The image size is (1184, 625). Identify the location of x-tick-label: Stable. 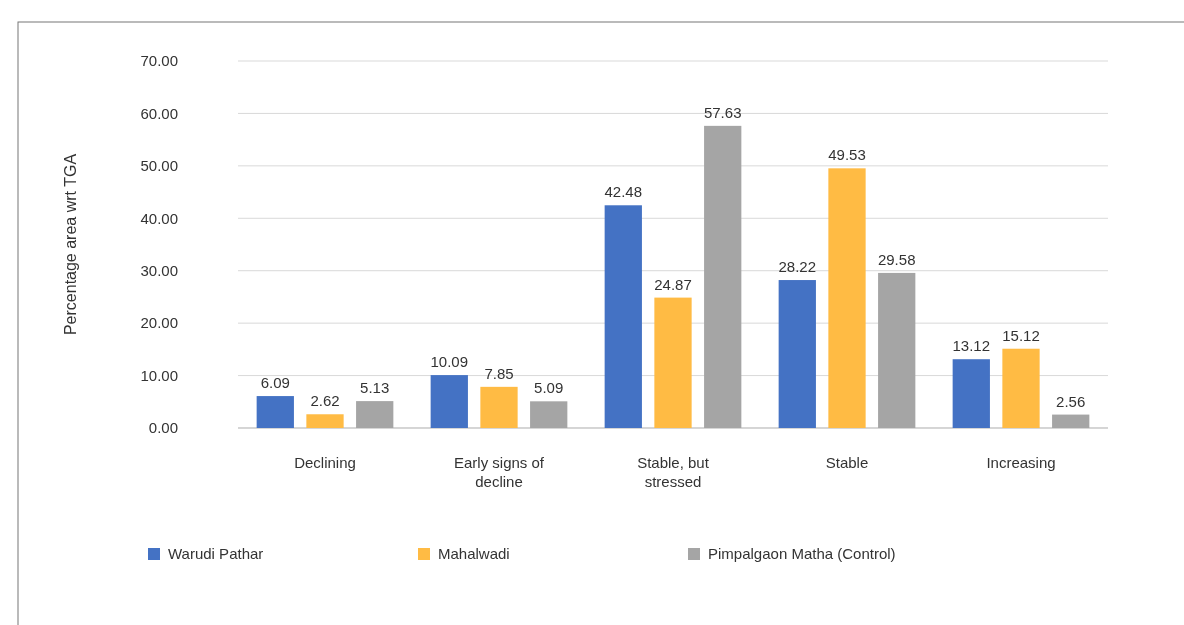
(847, 462).